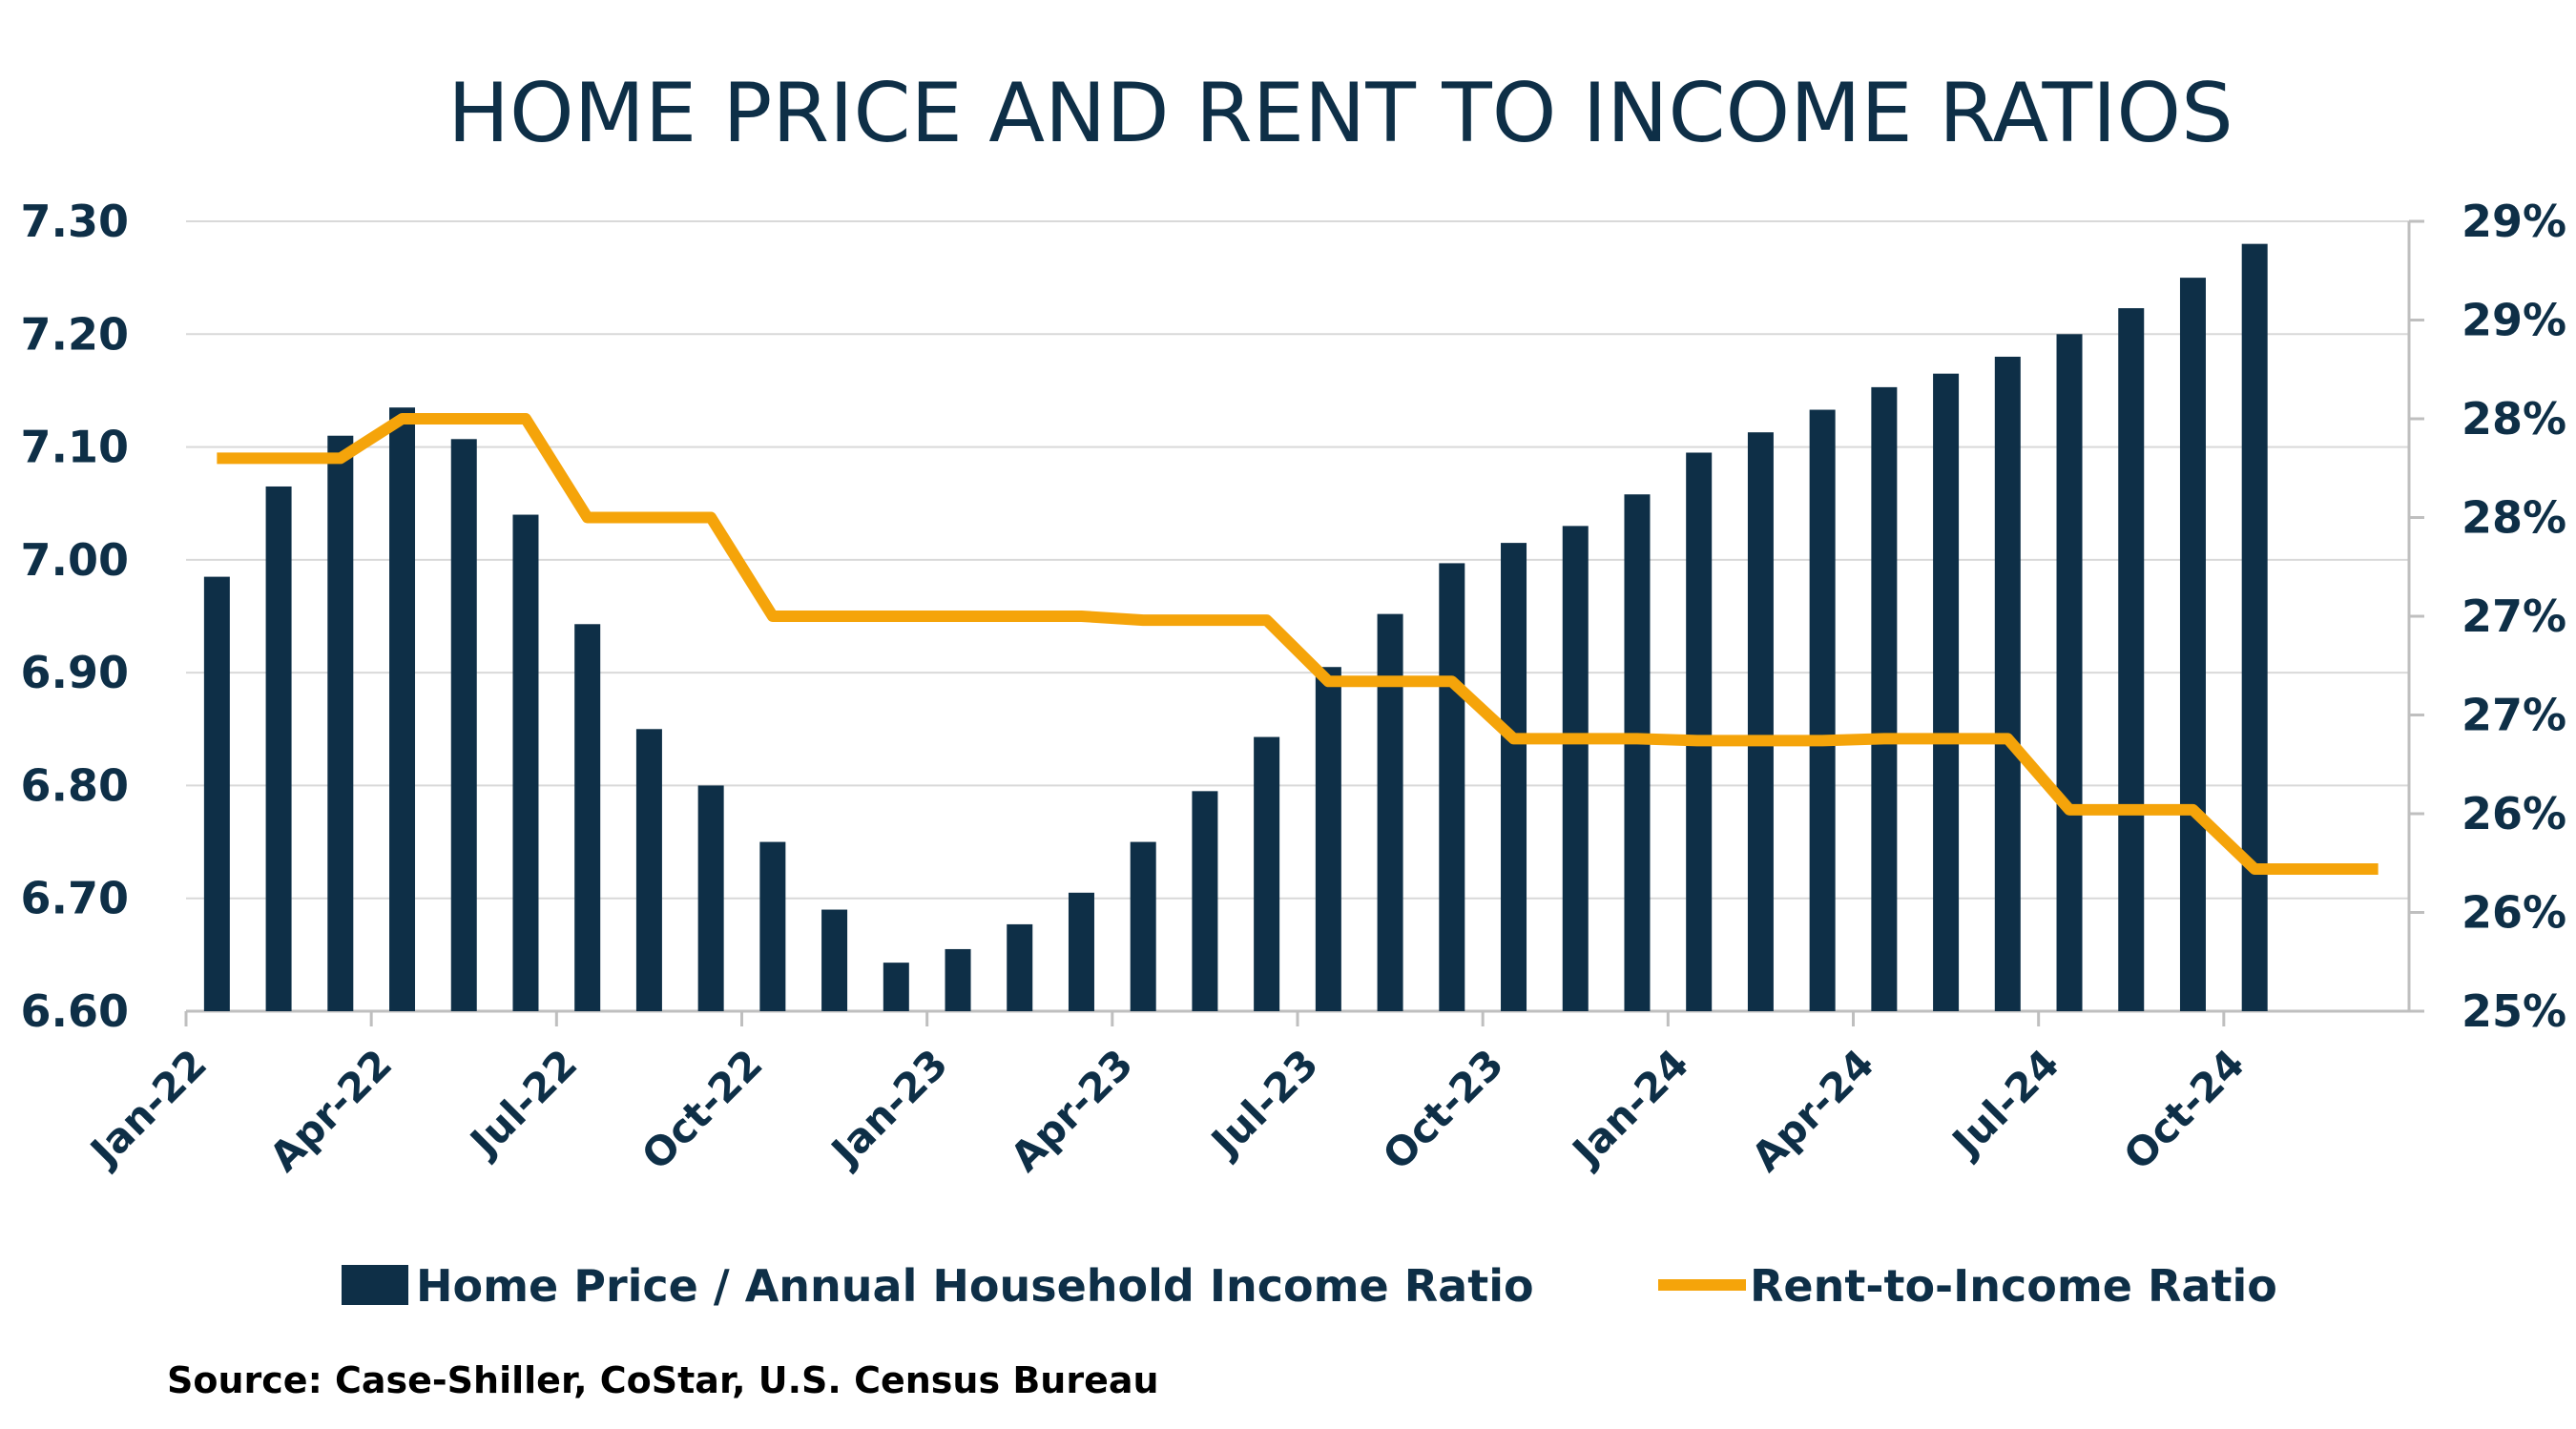 Image resolution: width=2576 pixels, height=1429 pixels. What do you see at coordinates (75, 785) in the screenshot?
I see `left-axis-tick-label: 6.80` at bounding box center [75, 785].